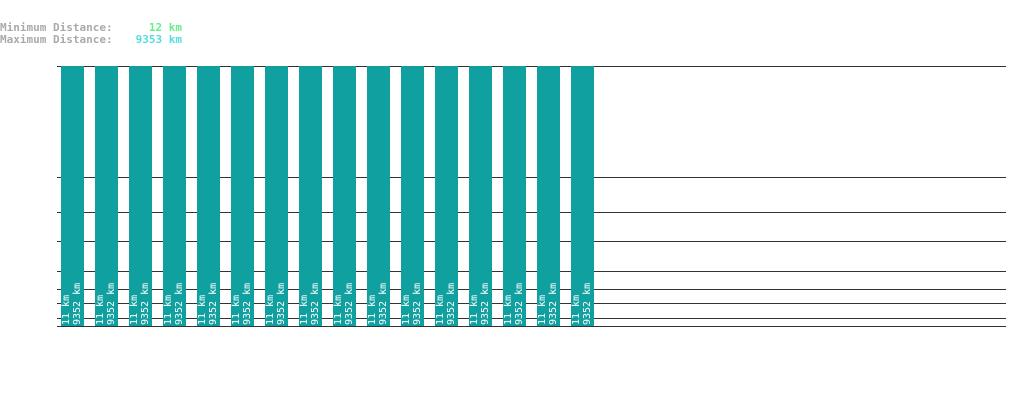  Describe the element at coordinates (56, 39) in the screenshot. I see `header-label: Maximum Distance:` at that location.